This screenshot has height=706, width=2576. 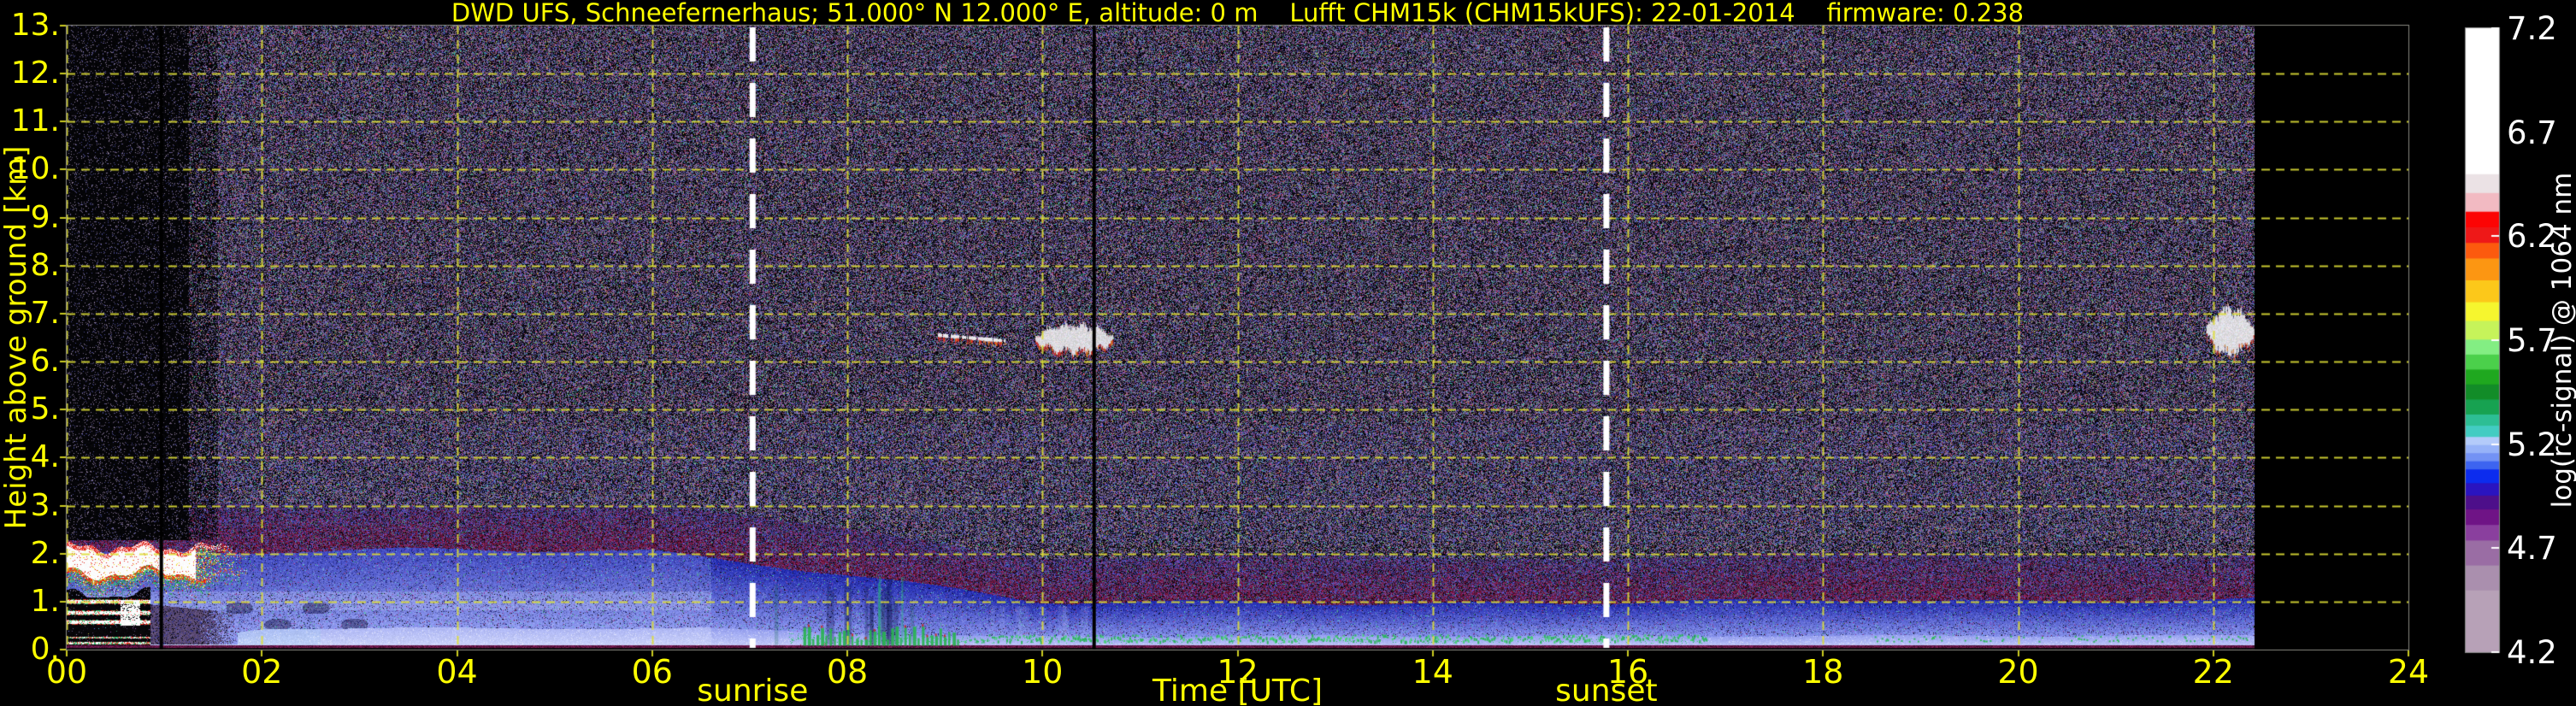 What do you see at coordinates (1238, 672) in the screenshot?
I see `x-tick-label: 12` at bounding box center [1238, 672].